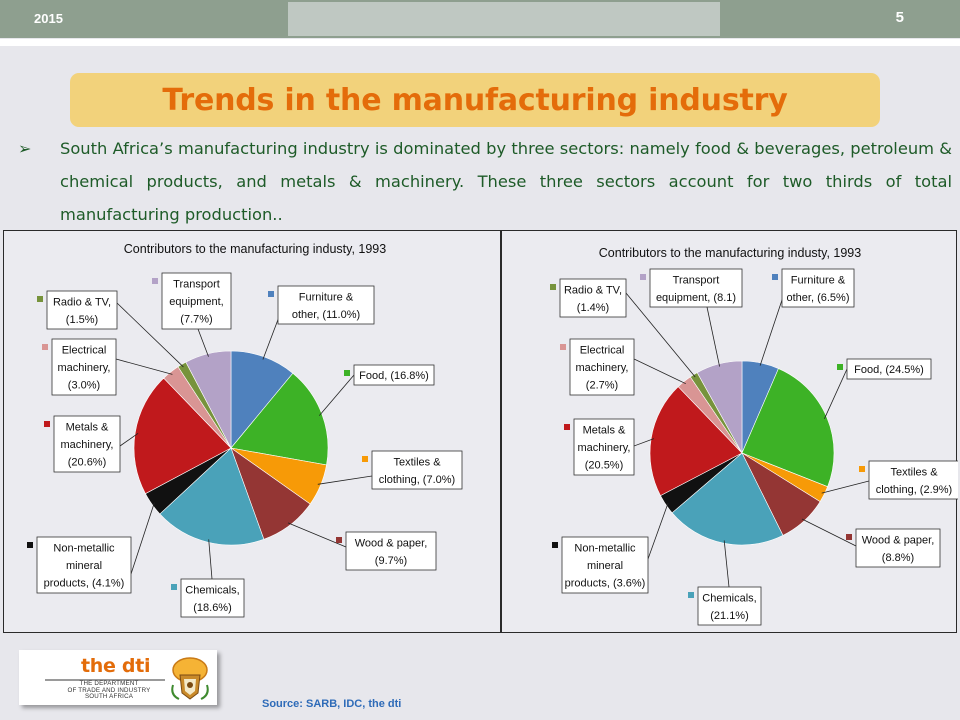 The image size is (960, 720). Describe the element at coordinates (898, 540) in the screenshot. I see `label-text-wood: Wood & paper,` at that location.